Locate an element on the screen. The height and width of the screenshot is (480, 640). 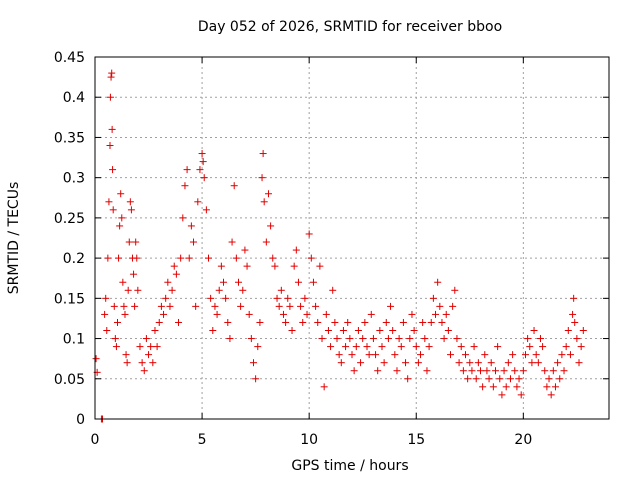
y-tick-label: 0.3 is located at coordinates (74, 179).